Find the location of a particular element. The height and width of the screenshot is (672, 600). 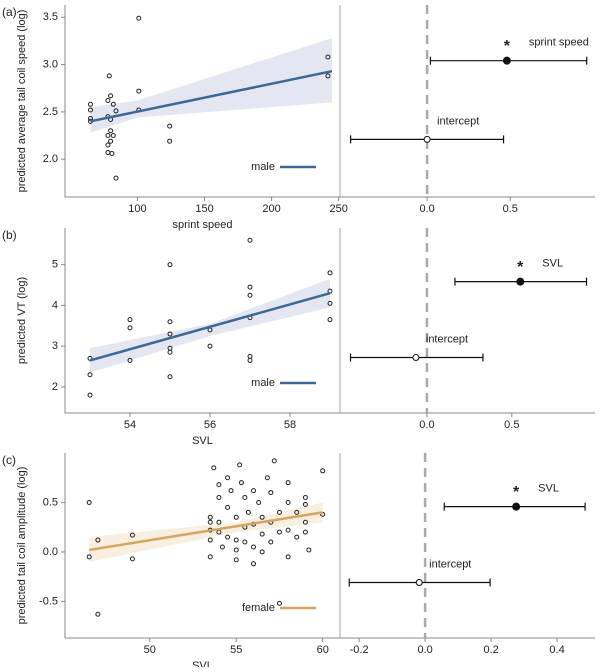

y-tick-label: 2.5 is located at coordinates (50, 112).